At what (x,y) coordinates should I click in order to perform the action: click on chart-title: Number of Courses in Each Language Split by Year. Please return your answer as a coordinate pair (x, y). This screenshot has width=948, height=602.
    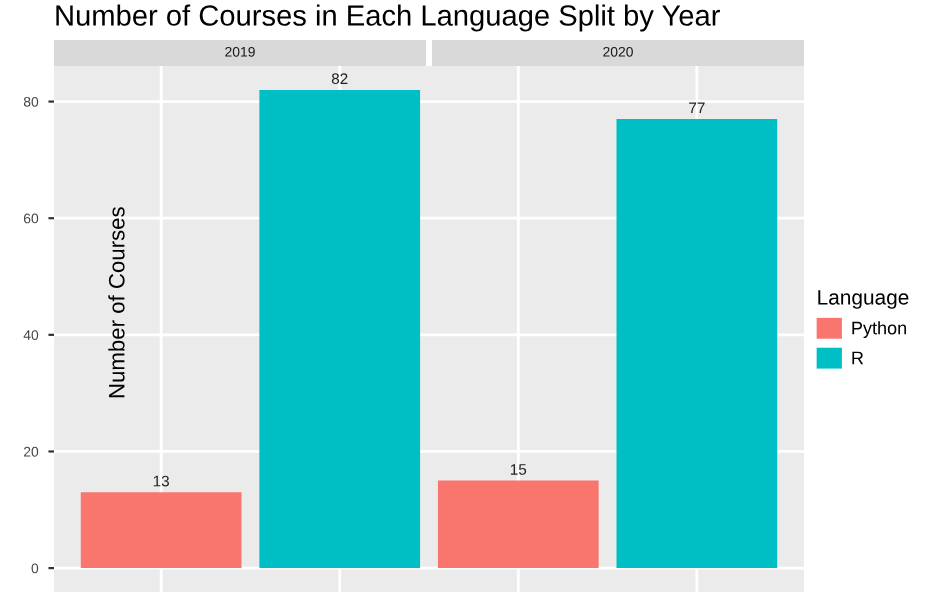
    Looking at the image, I should click on (388, 18).